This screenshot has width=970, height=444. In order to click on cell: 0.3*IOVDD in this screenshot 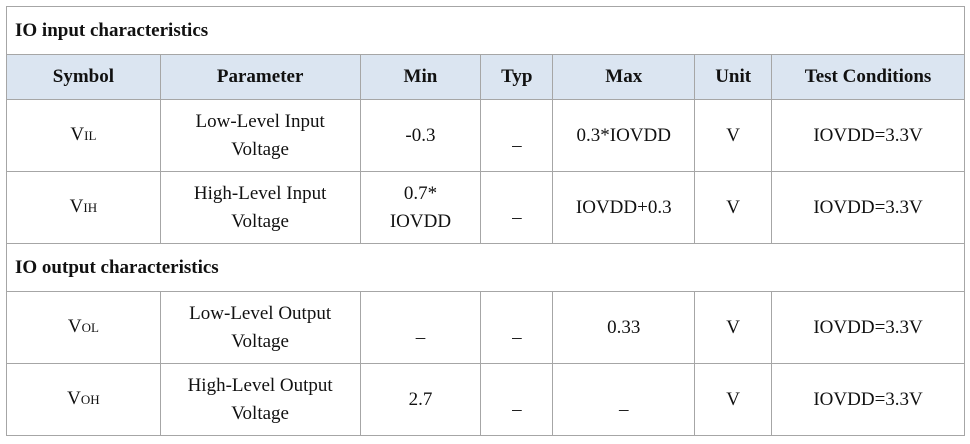, I will do `click(624, 135)`.